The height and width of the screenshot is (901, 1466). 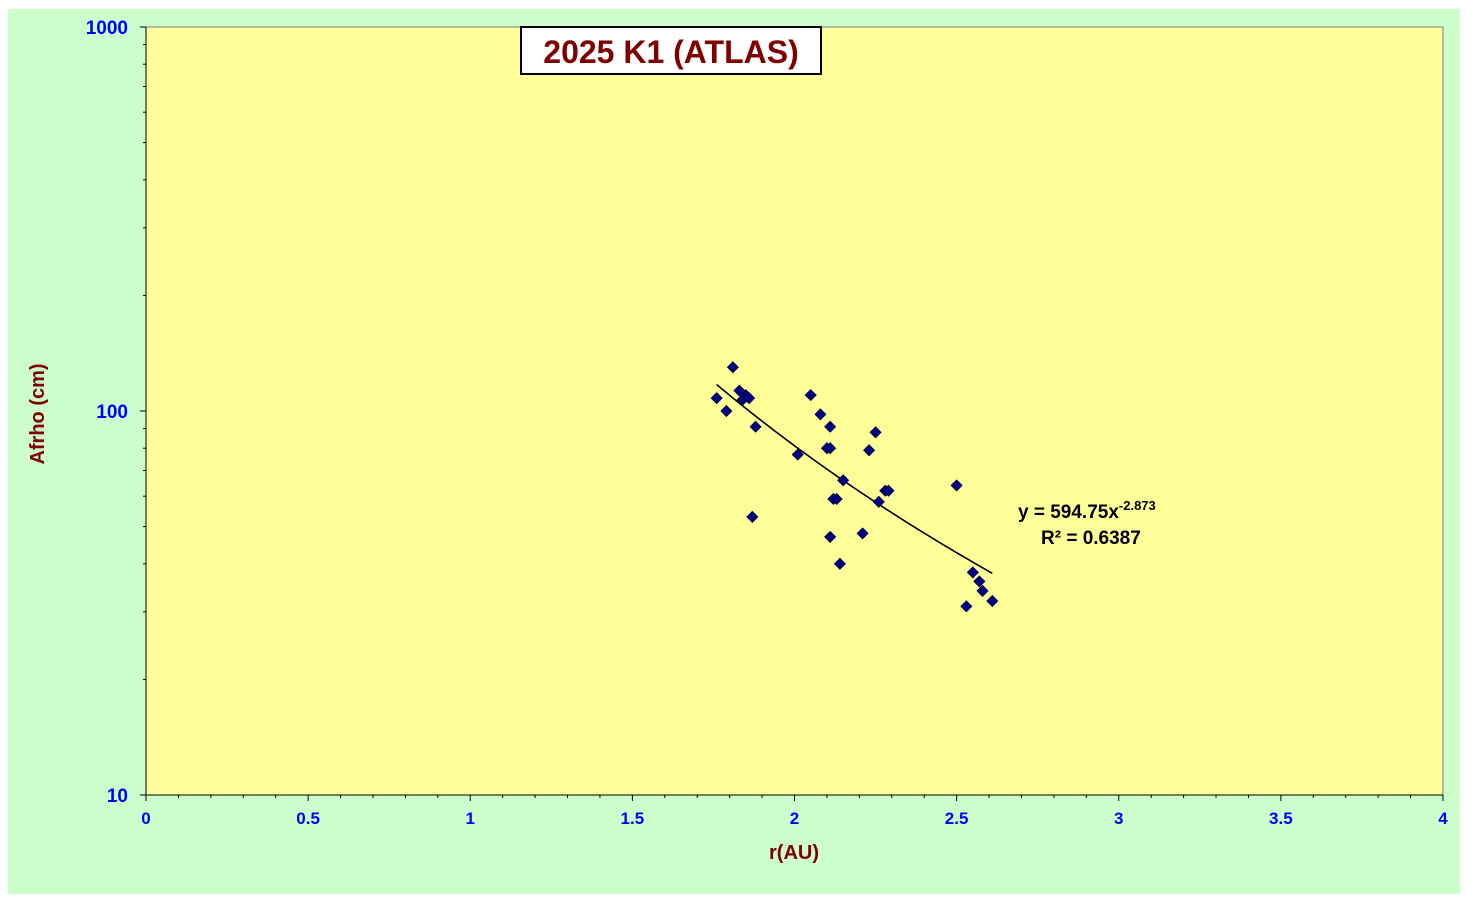 I want to click on trendline-equation-prefix: y = 594.75x, so click(x=1068, y=512).